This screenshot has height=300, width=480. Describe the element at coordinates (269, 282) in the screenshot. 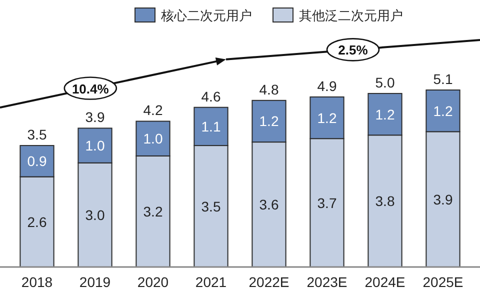

I see `x-tick-label: 2022E` at that location.